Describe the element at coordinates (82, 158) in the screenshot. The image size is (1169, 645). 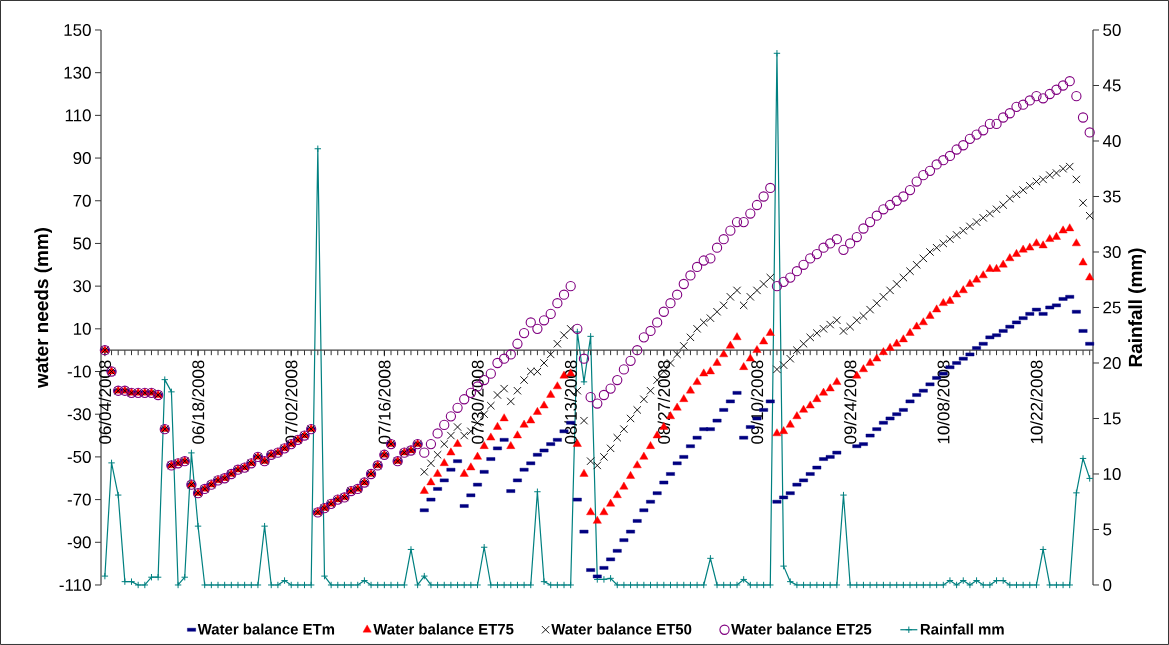
I see `y-tick-label: 90` at that location.